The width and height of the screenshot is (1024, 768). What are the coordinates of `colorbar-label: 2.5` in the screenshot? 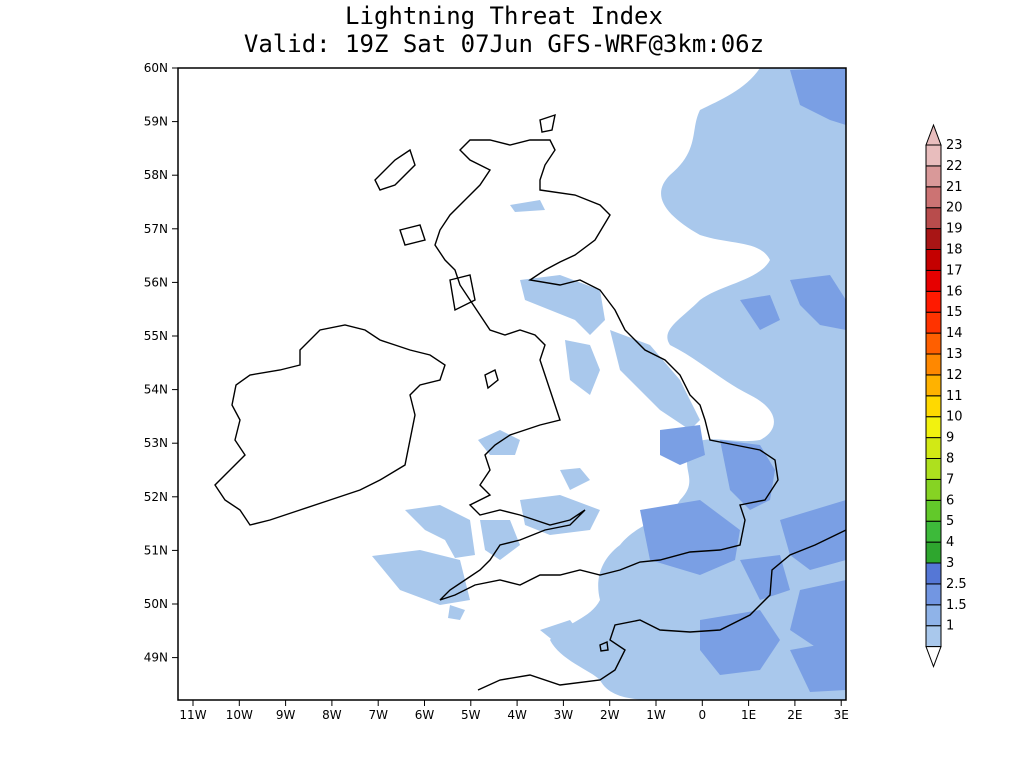 It's located at (956, 584).